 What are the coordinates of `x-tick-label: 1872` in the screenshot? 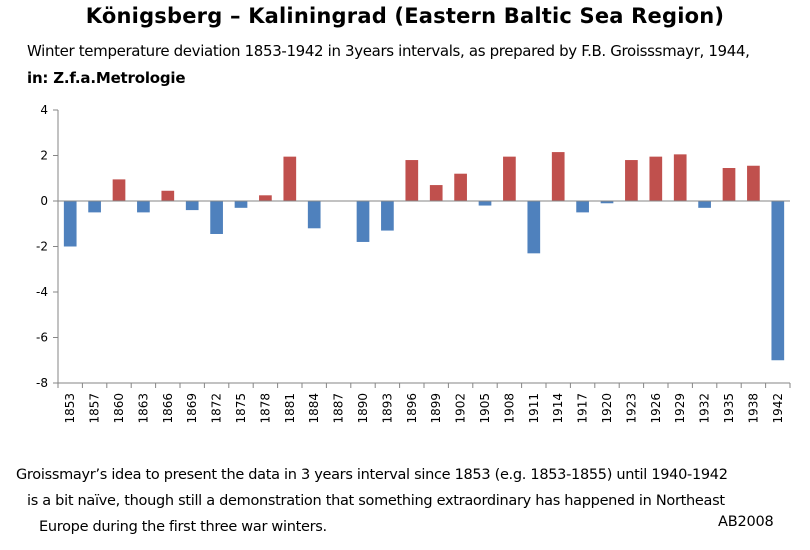 It's located at (217, 408).